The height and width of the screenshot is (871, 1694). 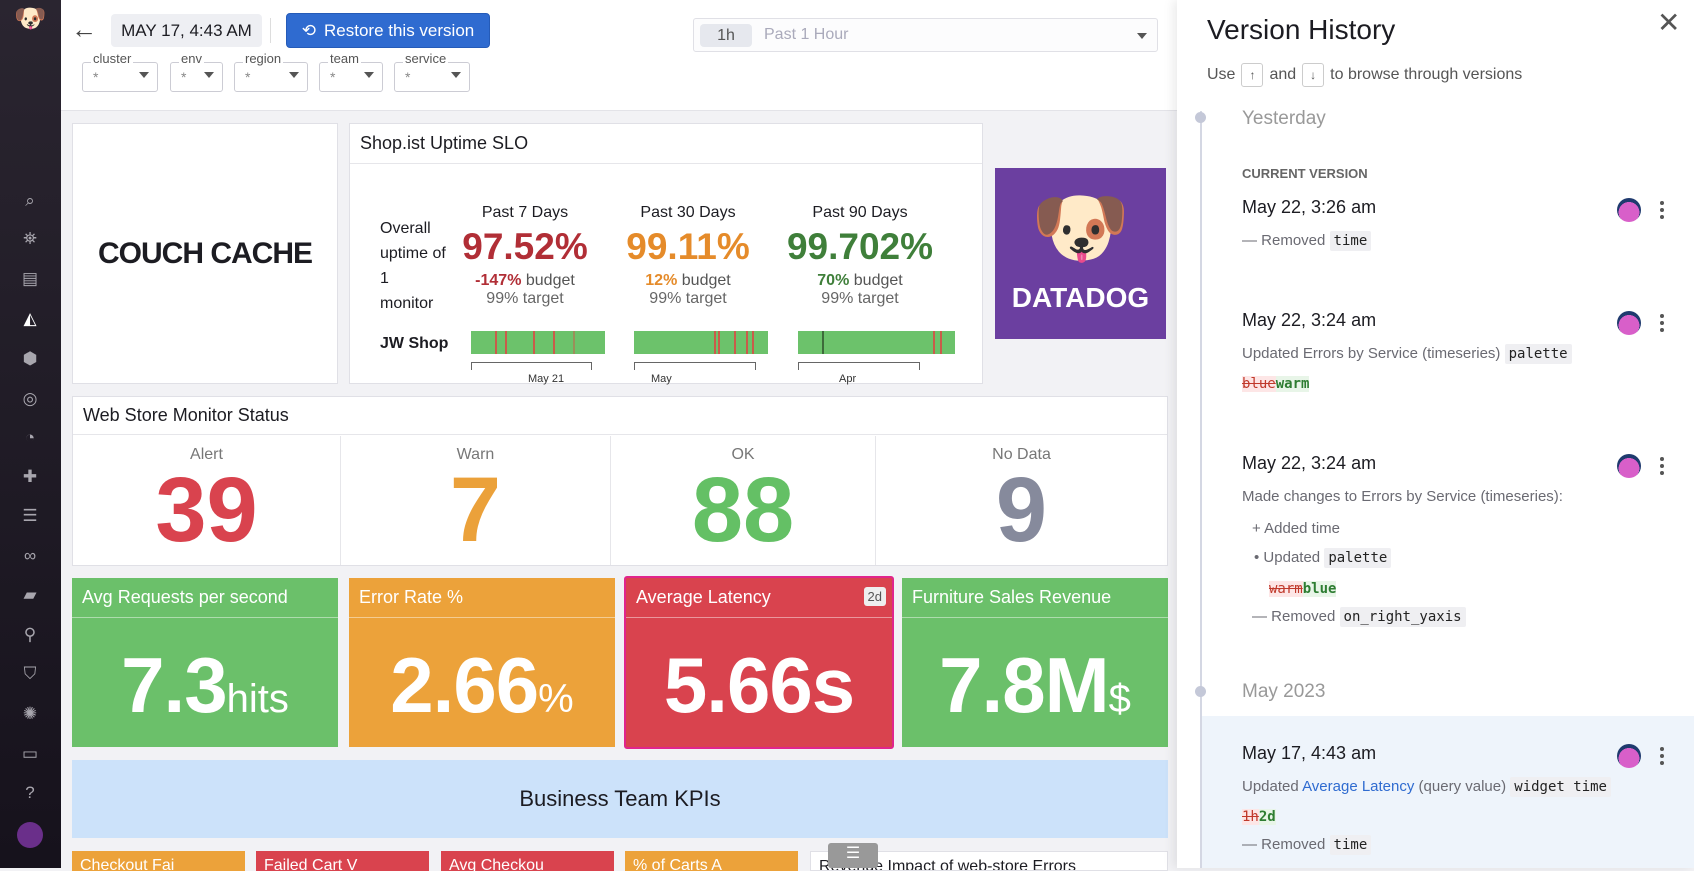 I want to click on query-value-furniture-sales: Furniture Sales Revenue 7.8M$, so click(x=1035, y=662).